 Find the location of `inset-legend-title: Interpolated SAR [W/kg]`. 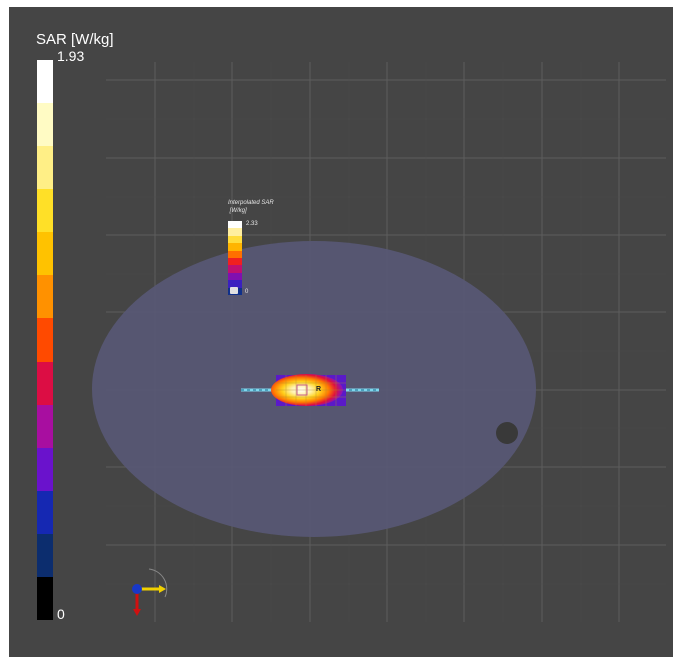

inset-legend-title: Interpolated SAR [W/kg] is located at coordinates (251, 207).